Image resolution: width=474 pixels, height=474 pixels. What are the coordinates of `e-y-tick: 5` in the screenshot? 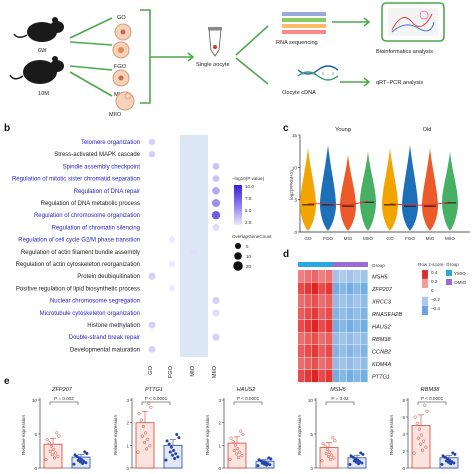 It's located at (35, 434).